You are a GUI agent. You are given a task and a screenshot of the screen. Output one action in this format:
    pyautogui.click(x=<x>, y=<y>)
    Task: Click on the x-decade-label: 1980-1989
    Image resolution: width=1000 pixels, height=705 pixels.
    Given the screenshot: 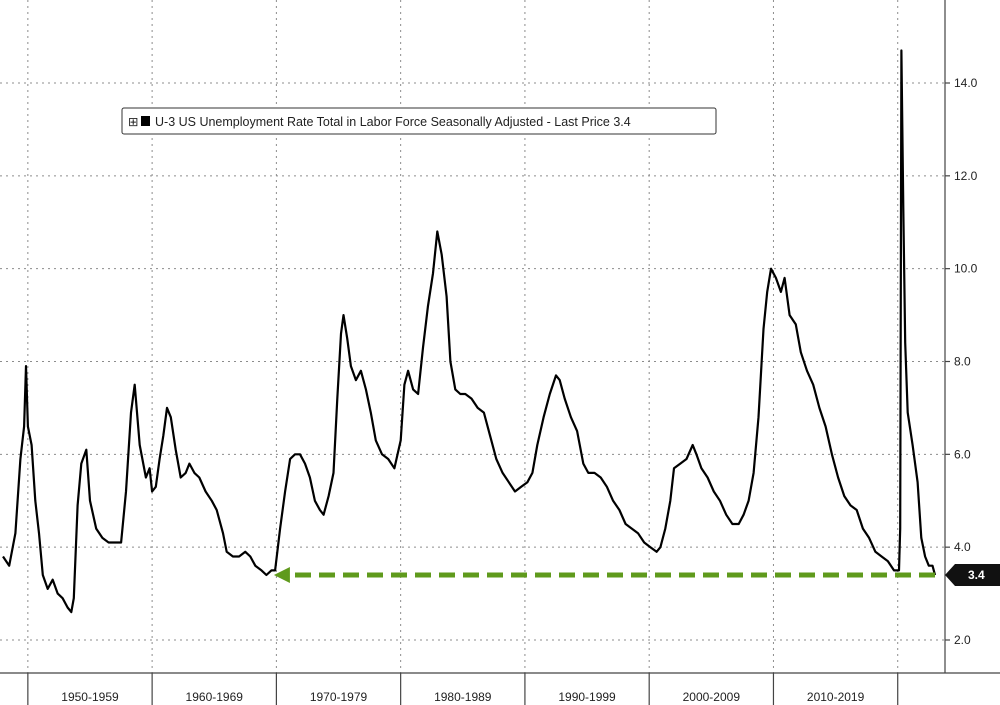 What is the action you would take?
    pyautogui.click(x=463, y=697)
    